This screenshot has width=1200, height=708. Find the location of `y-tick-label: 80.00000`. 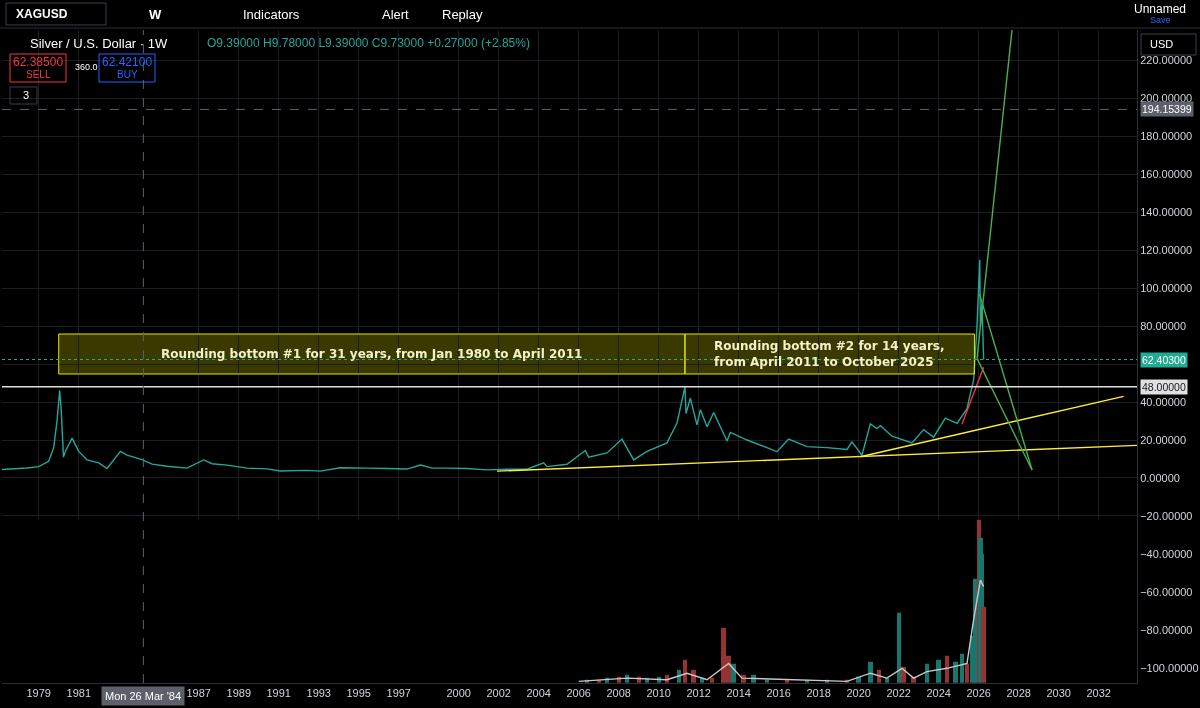

y-tick-label: 80.00000 is located at coordinates (1163, 325).